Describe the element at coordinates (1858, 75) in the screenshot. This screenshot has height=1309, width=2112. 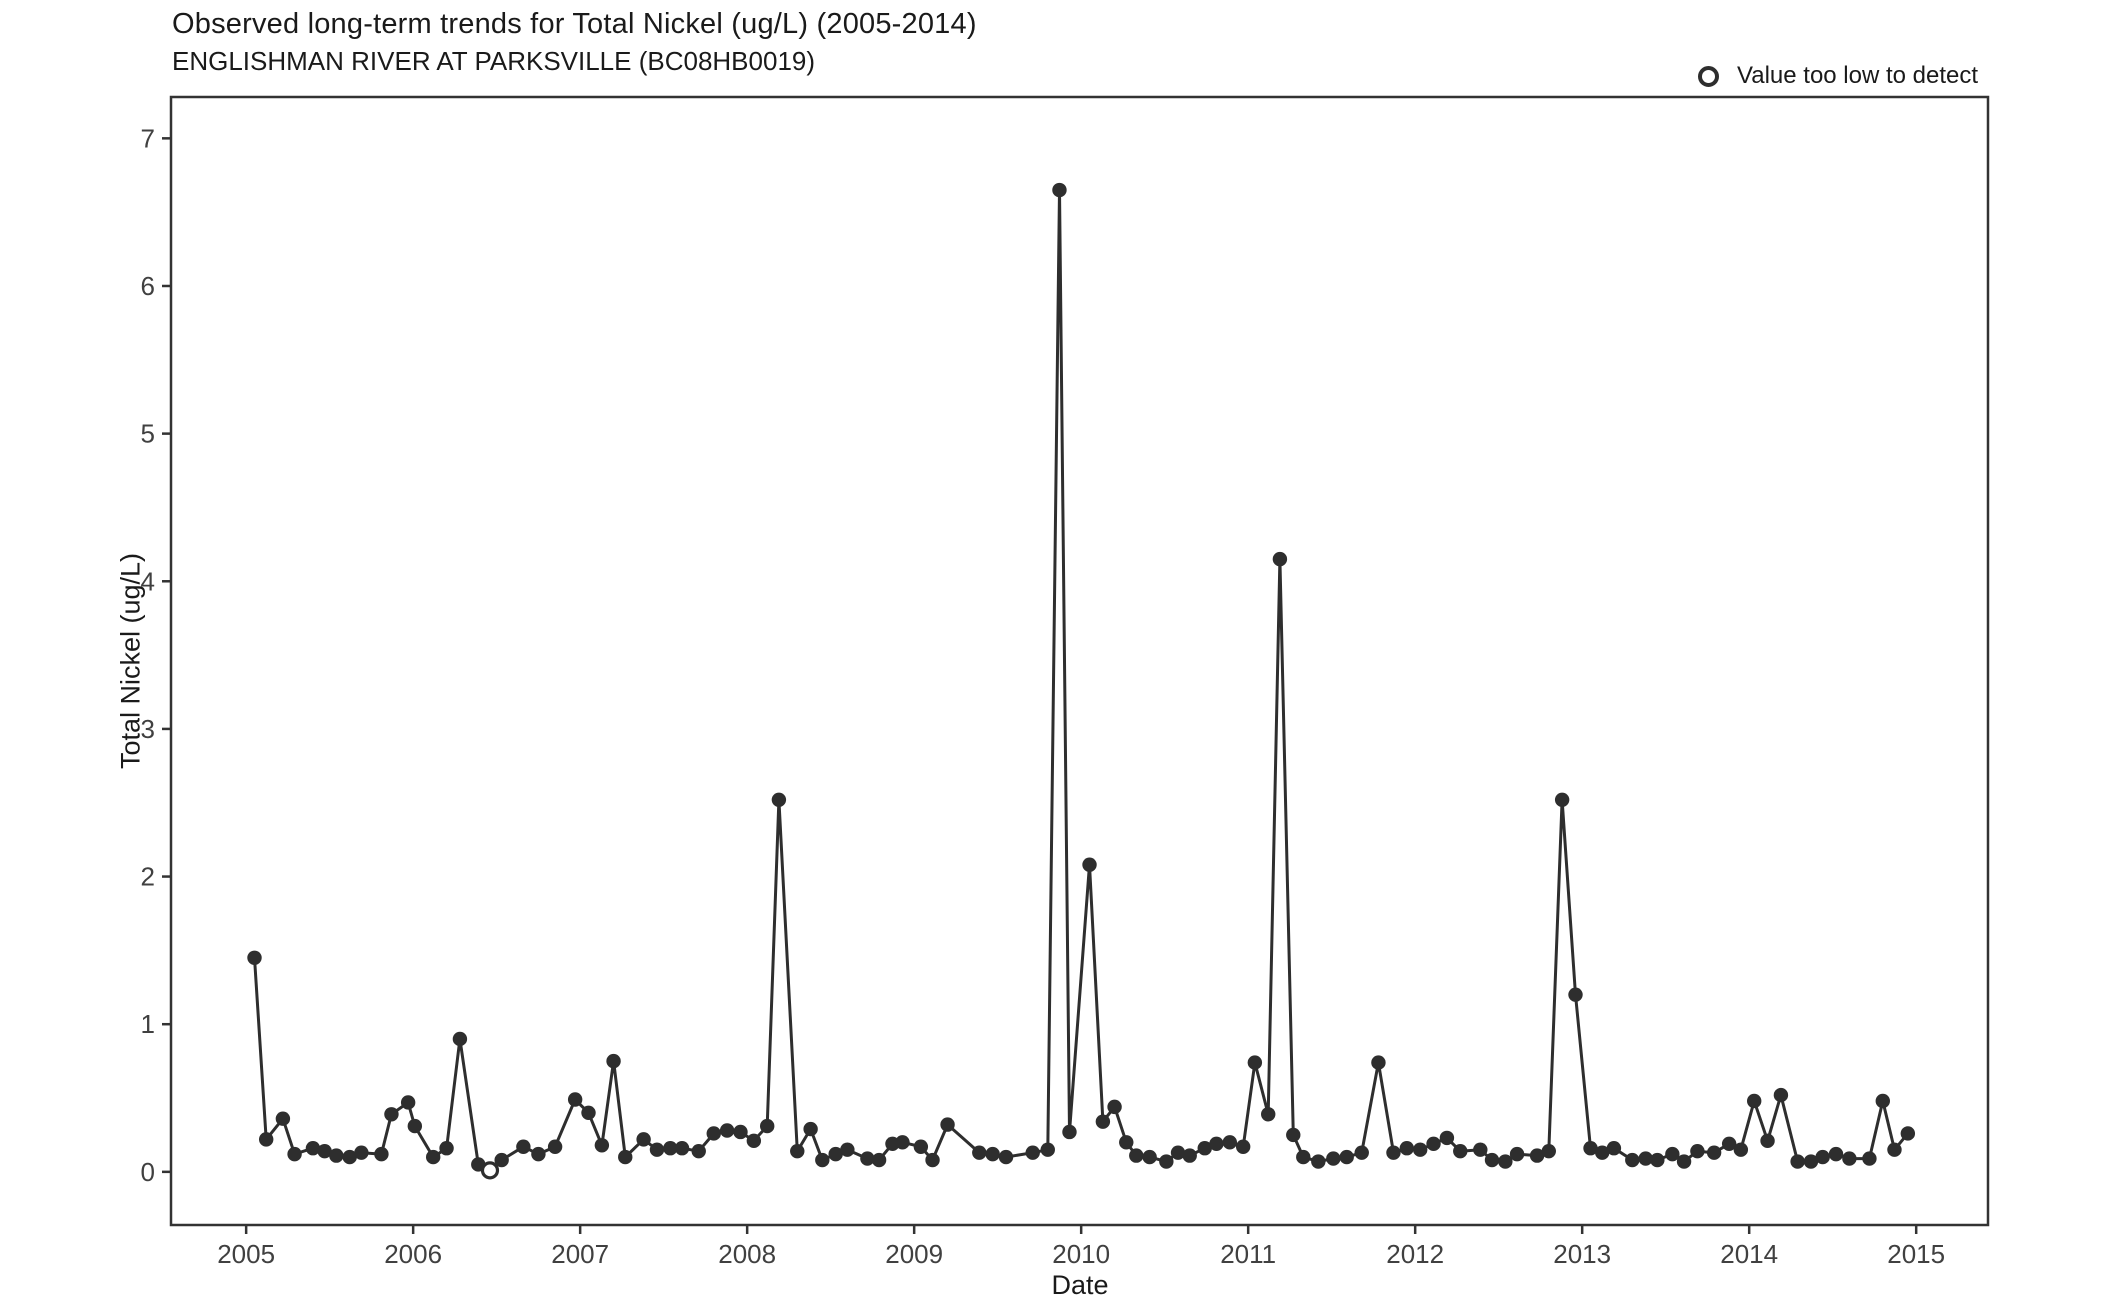
I see `legend-label: Value too low to detect` at that location.